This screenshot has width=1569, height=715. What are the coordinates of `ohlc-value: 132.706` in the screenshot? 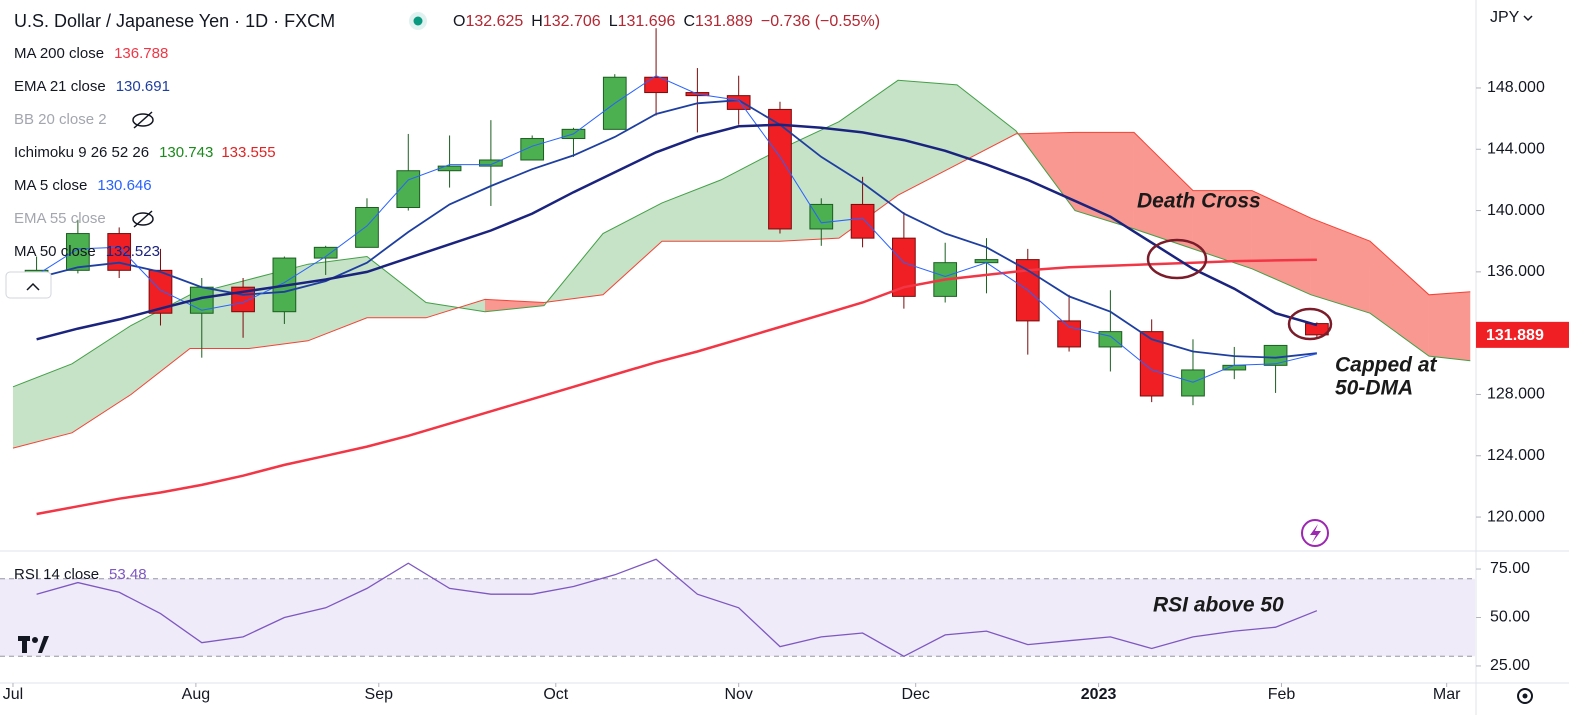 It's located at (572, 21).